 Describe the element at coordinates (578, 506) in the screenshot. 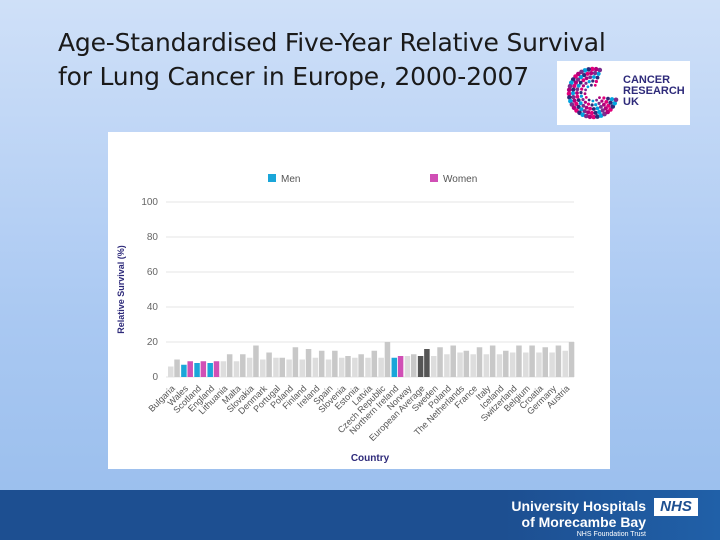

I see `footer-line1: University Hospitals` at that location.